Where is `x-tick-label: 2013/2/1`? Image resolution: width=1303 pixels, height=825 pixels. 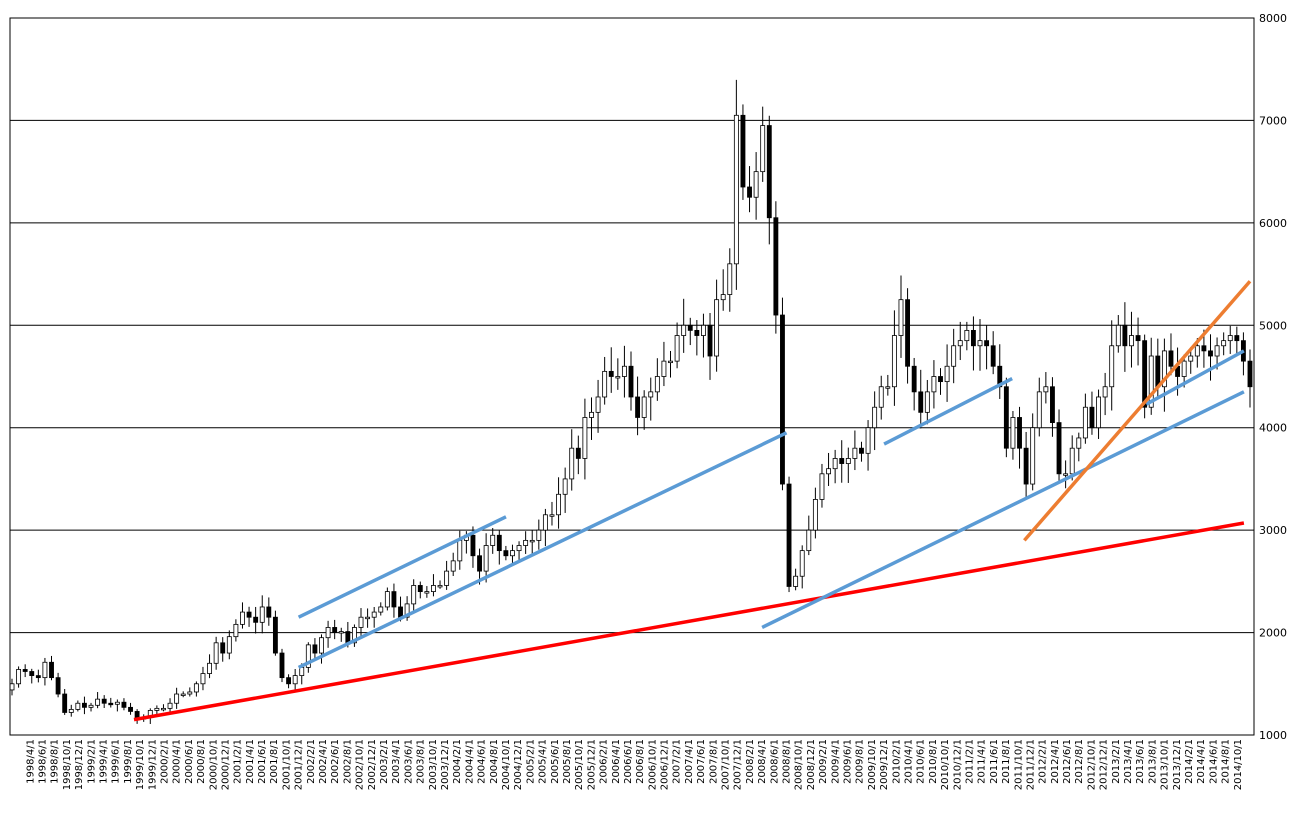
x-tick-label: 2013/2/1 is located at coordinates (1116, 761).